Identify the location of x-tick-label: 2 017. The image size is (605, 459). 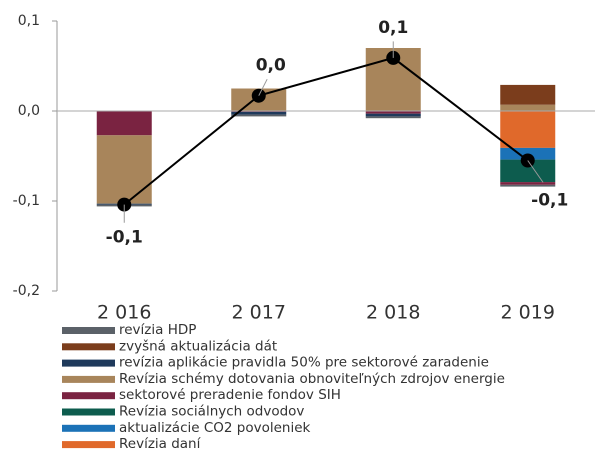
(259, 313).